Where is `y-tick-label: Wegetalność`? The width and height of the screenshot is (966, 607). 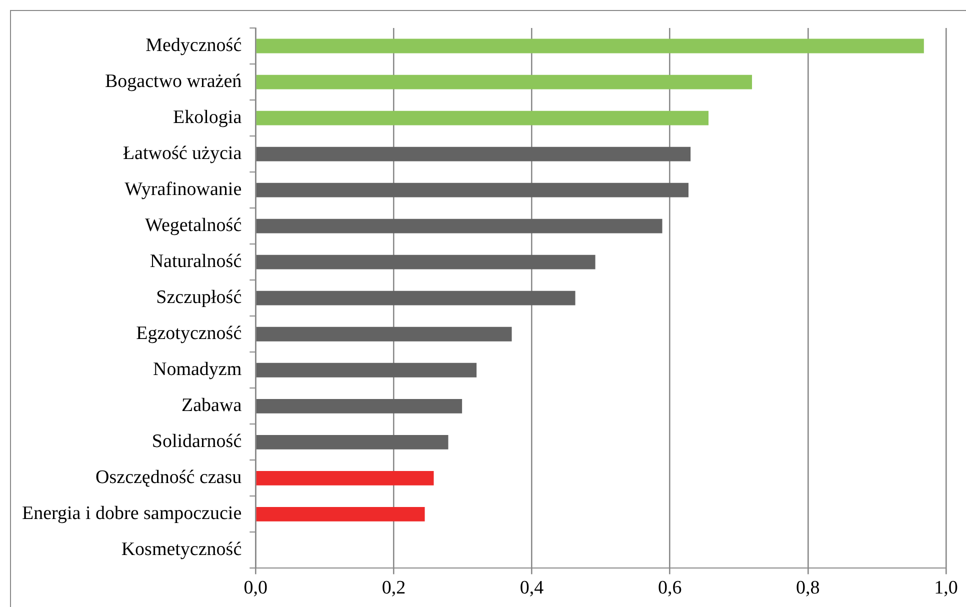 y-tick-label: Wegetalność is located at coordinates (193, 225).